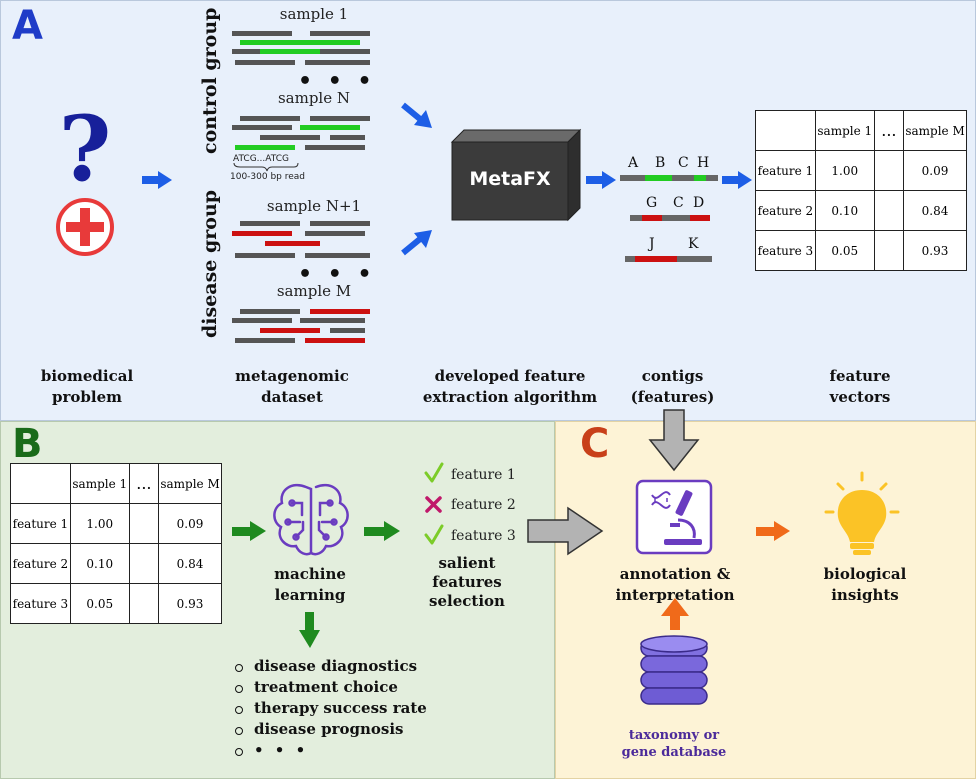 The width and height of the screenshot is (976, 779). Describe the element at coordinates (329, 729) in the screenshot. I see `list-item: disease prognosis` at that location.